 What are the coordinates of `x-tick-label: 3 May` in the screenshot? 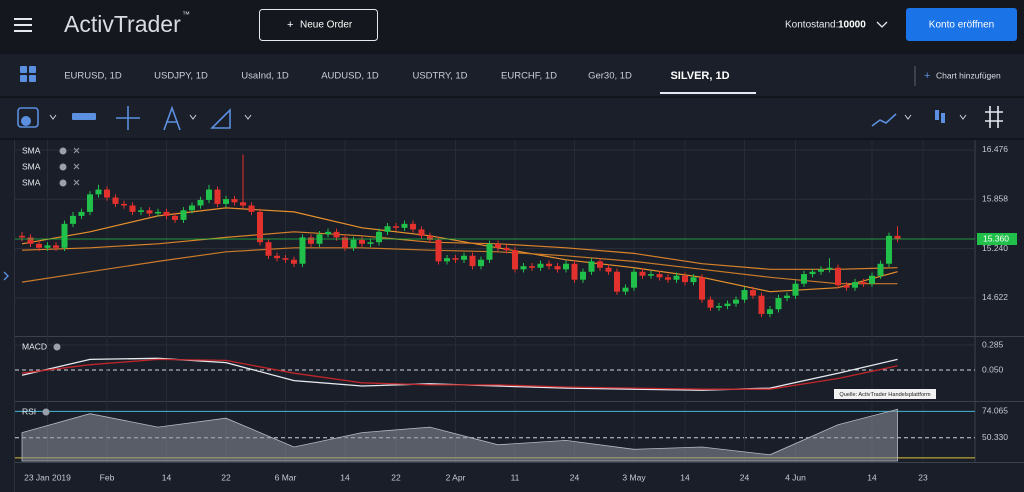 It's located at (634, 477).